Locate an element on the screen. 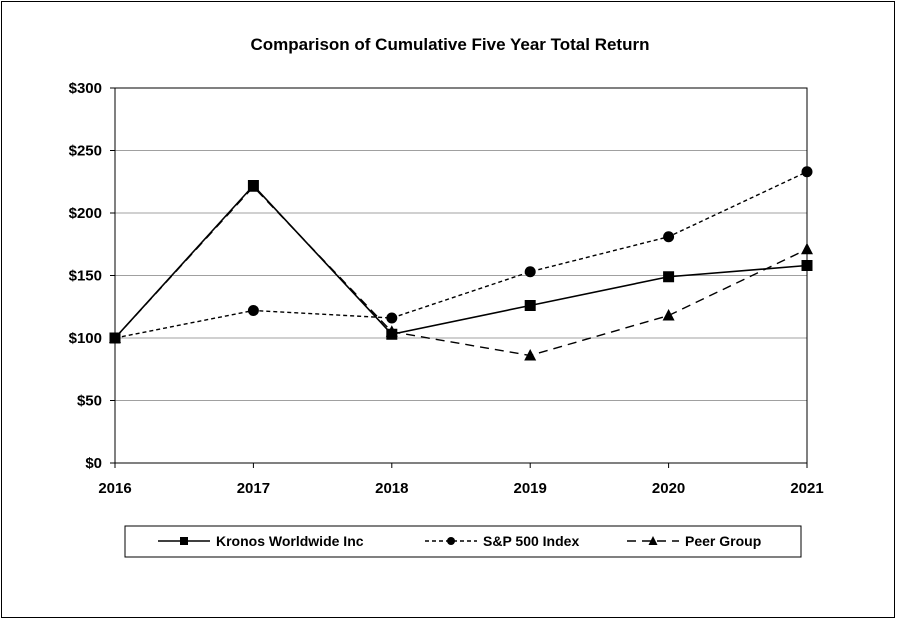 Image resolution: width=898 pixels, height=621 pixels. x-tick-label: 2017 is located at coordinates (253, 488).